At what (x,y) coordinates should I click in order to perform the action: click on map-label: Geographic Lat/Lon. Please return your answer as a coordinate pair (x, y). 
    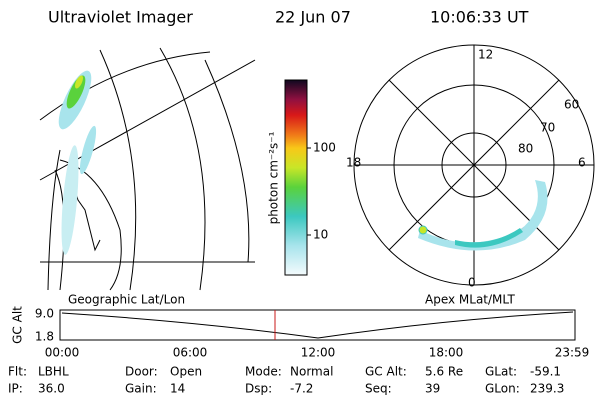
    Looking at the image, I should click on (126, 300).